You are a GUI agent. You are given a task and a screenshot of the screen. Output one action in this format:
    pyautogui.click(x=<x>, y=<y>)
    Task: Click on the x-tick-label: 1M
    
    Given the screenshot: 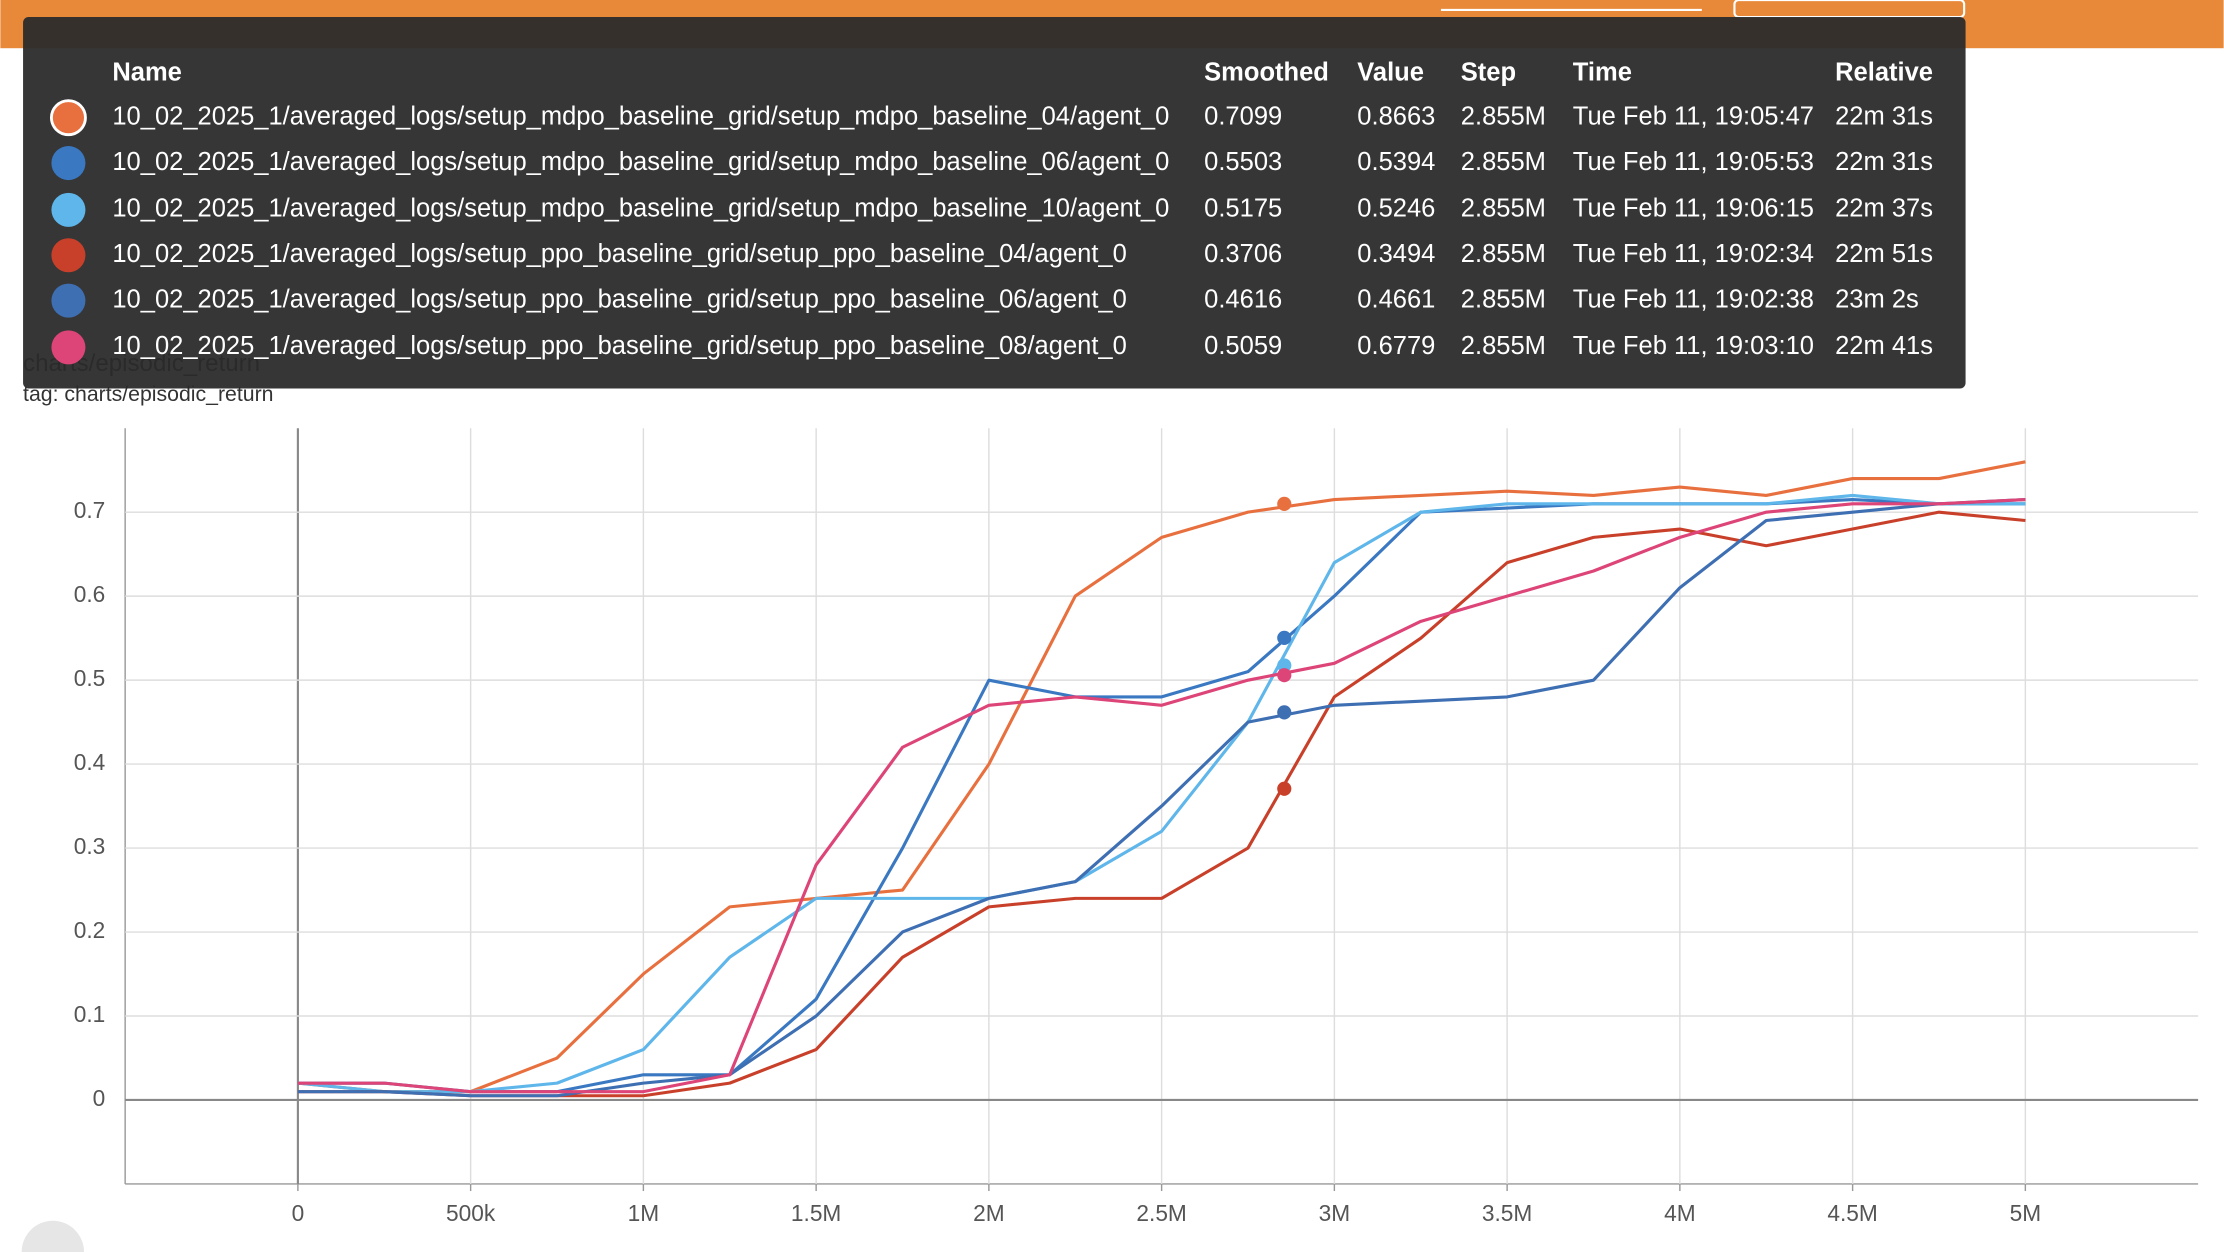 What is the action you would take?
    pyautogui.click(x=644, y=1213)
    